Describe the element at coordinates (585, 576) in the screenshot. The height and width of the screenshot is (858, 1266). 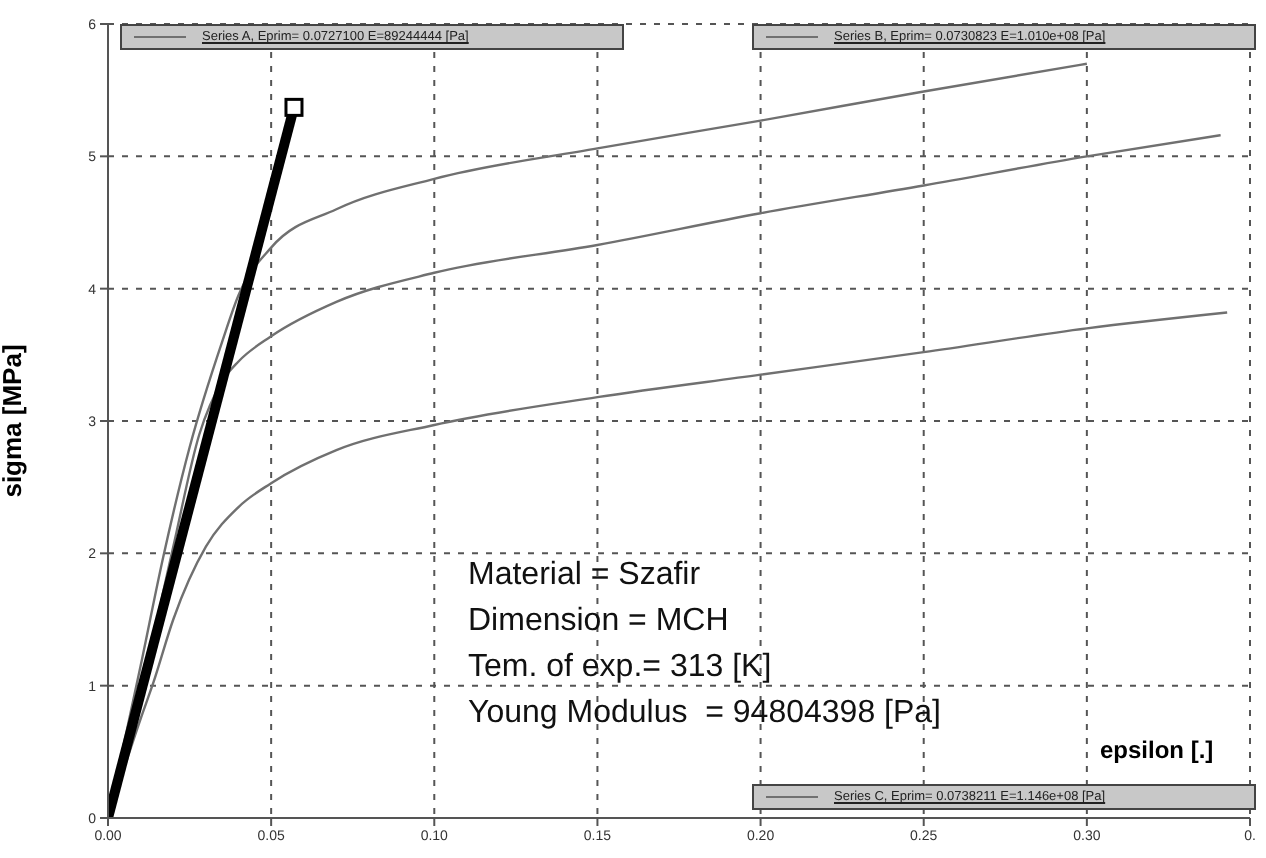
I see `annotation: Material = Szafir` at that location.